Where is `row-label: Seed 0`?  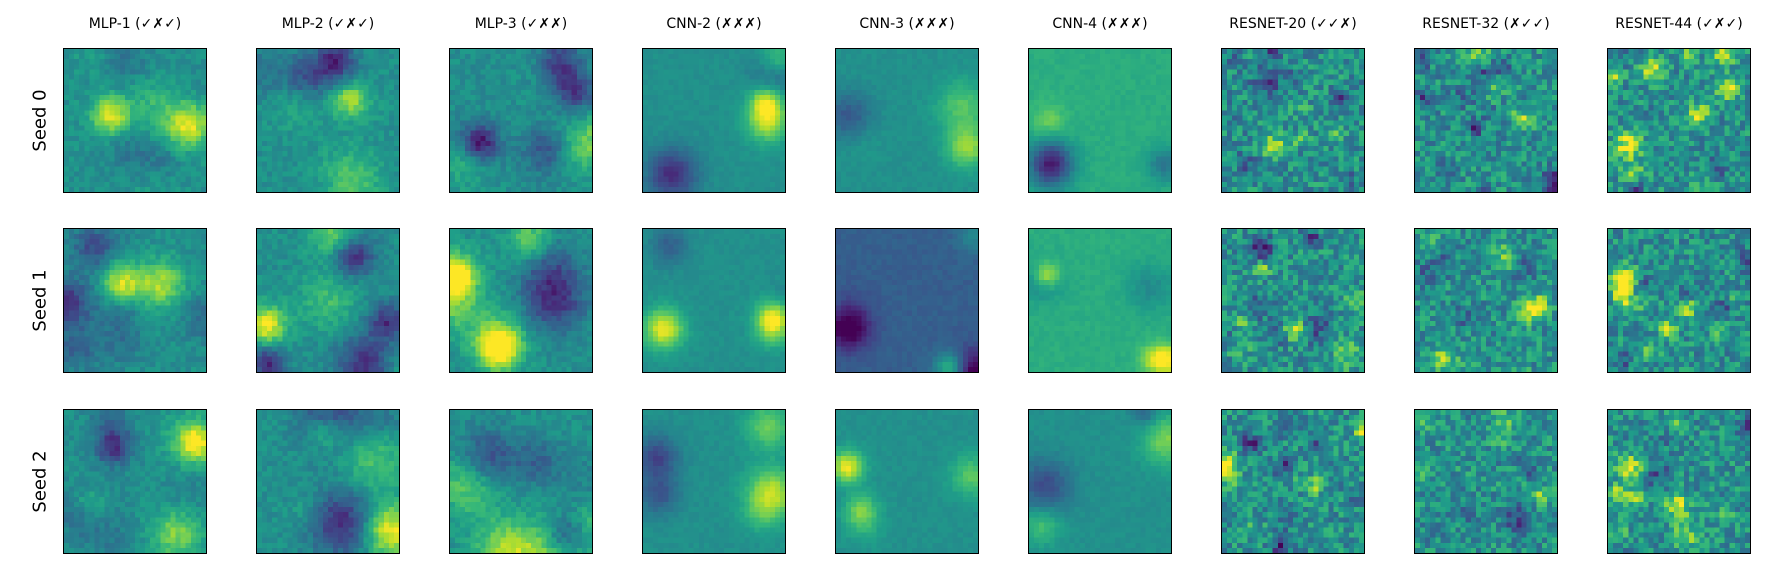 row-label: Seed 0 is located at coordinates (40, 120).